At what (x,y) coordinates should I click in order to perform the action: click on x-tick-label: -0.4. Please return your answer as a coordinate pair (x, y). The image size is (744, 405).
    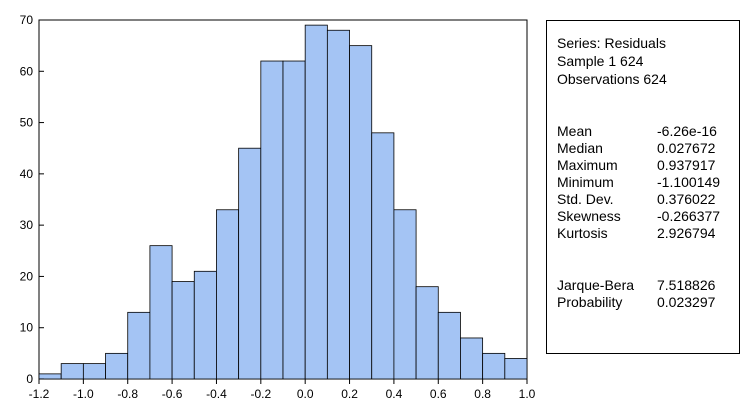
    Looking at the image, I should click on (216, 394).